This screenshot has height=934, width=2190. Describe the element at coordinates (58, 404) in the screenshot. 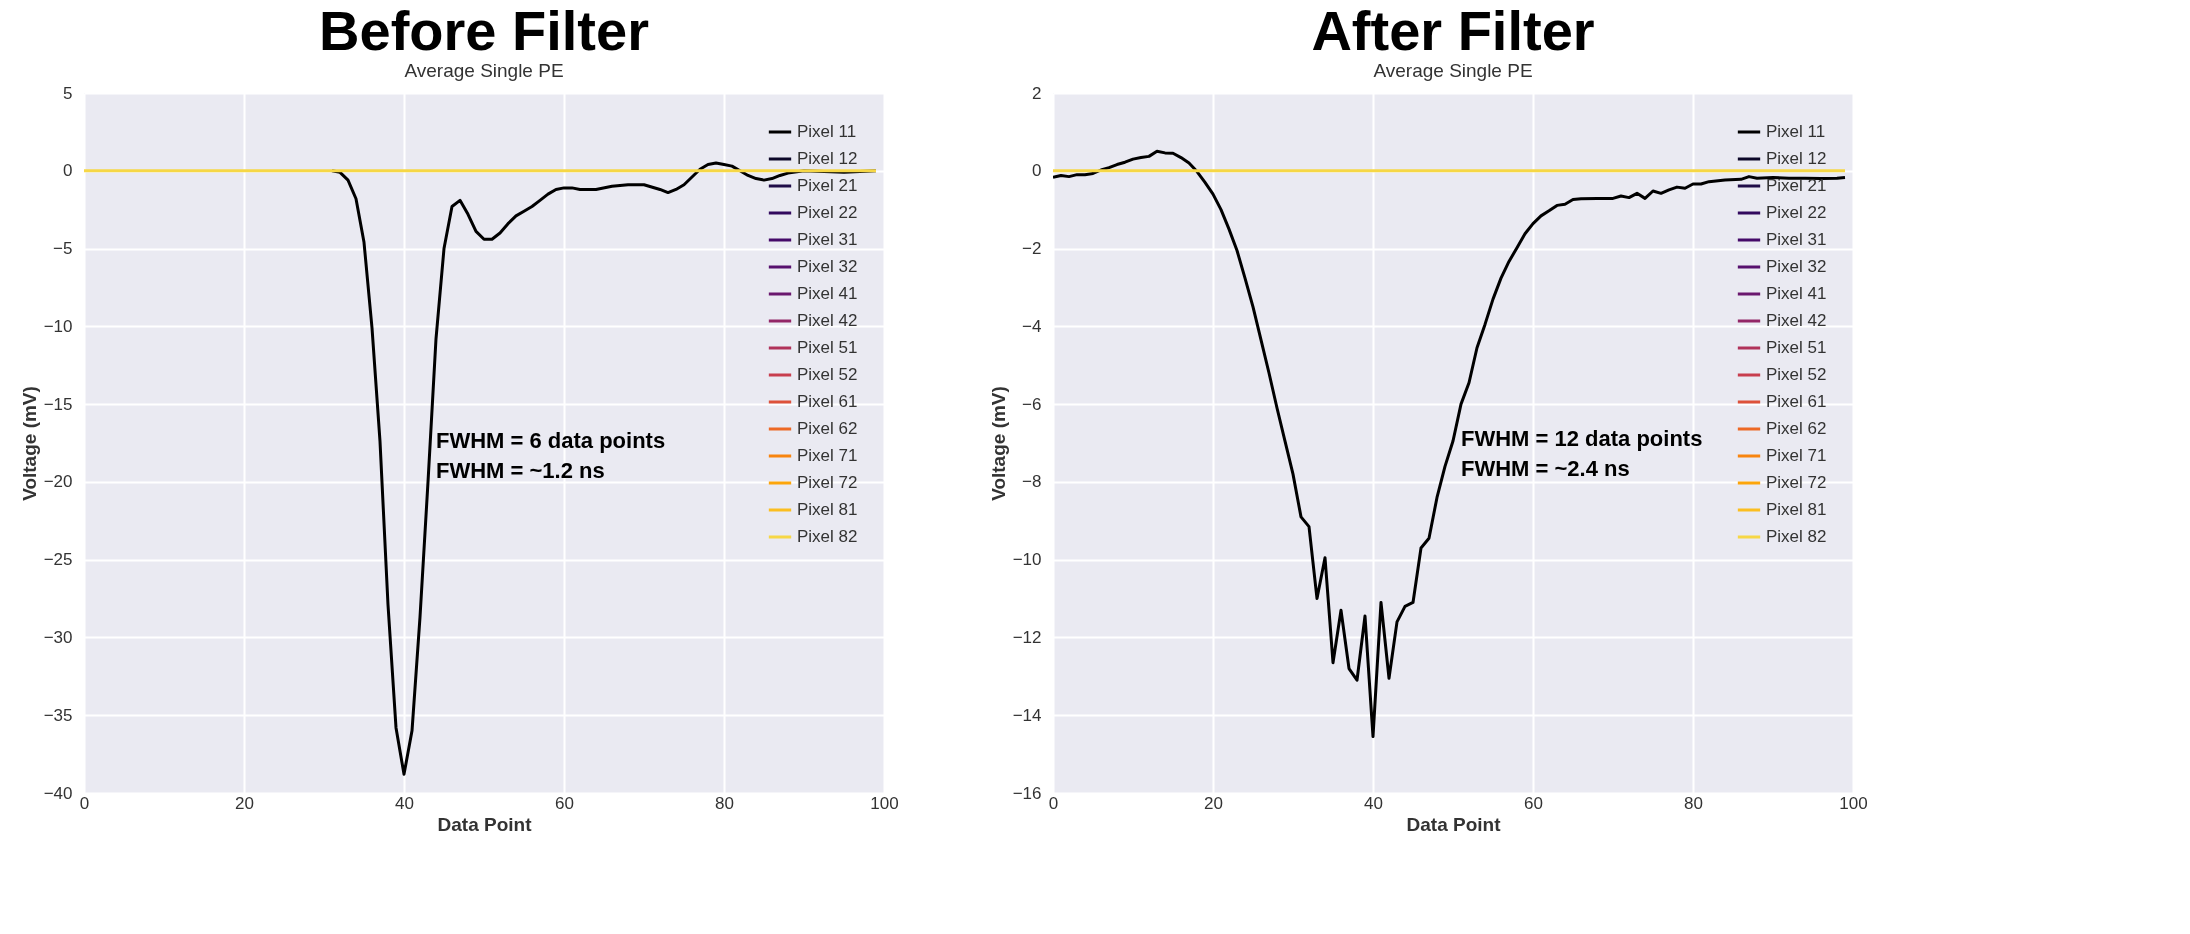

I see `y-tick-label: −15` at that location.